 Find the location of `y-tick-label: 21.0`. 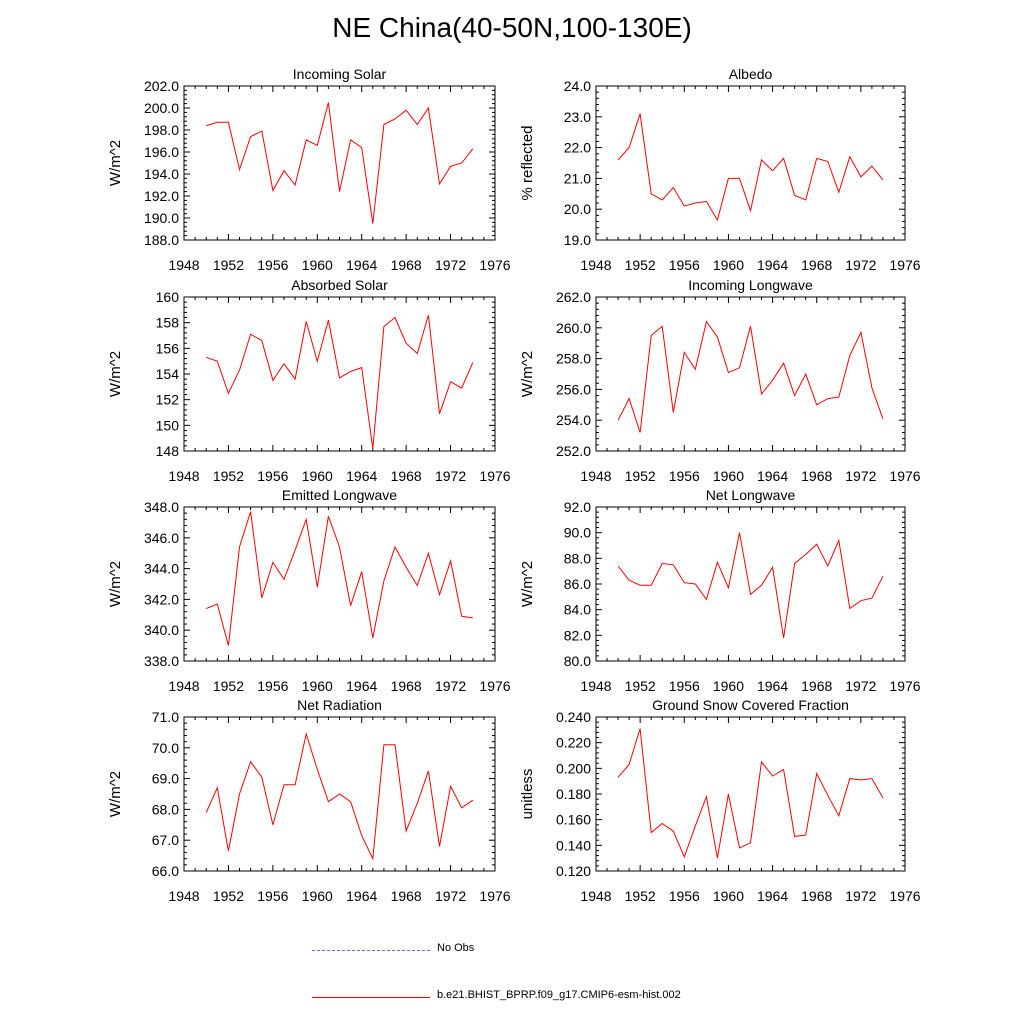

y-tick-label: 21.0 is located at coordinates (577, 178).